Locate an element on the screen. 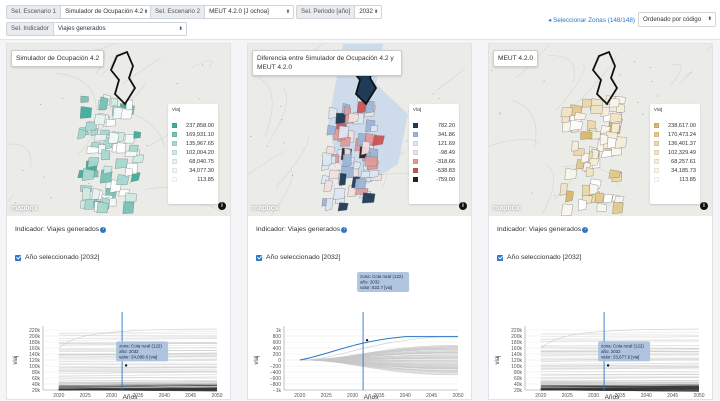  indicador-label: Sel. Indicador is located at coordinates (29, 29).